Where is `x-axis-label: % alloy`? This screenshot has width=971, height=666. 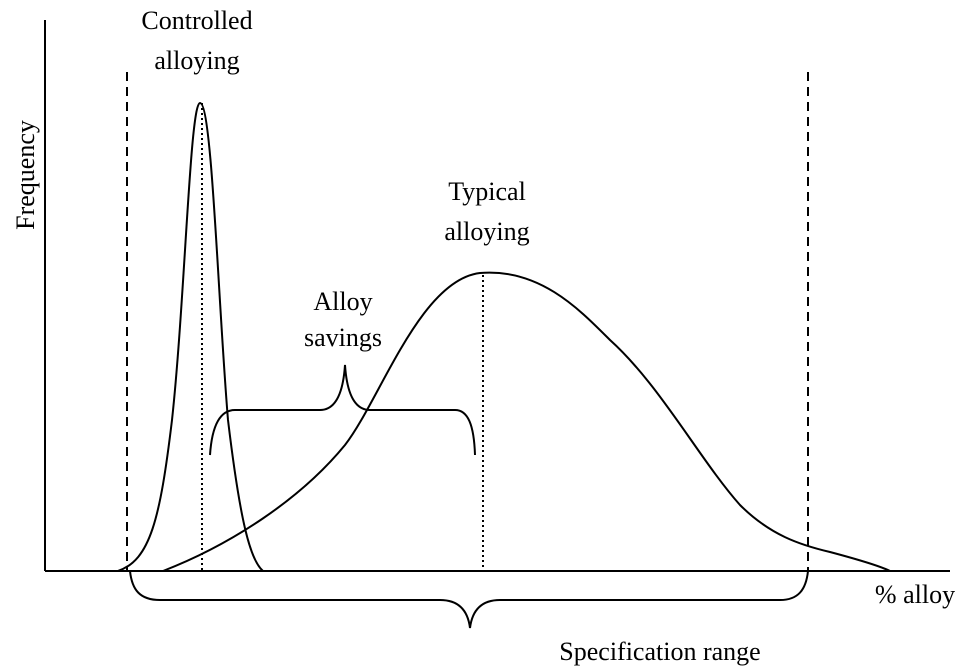
x-axis-label: % alloy is located at coordinates (915, 594).